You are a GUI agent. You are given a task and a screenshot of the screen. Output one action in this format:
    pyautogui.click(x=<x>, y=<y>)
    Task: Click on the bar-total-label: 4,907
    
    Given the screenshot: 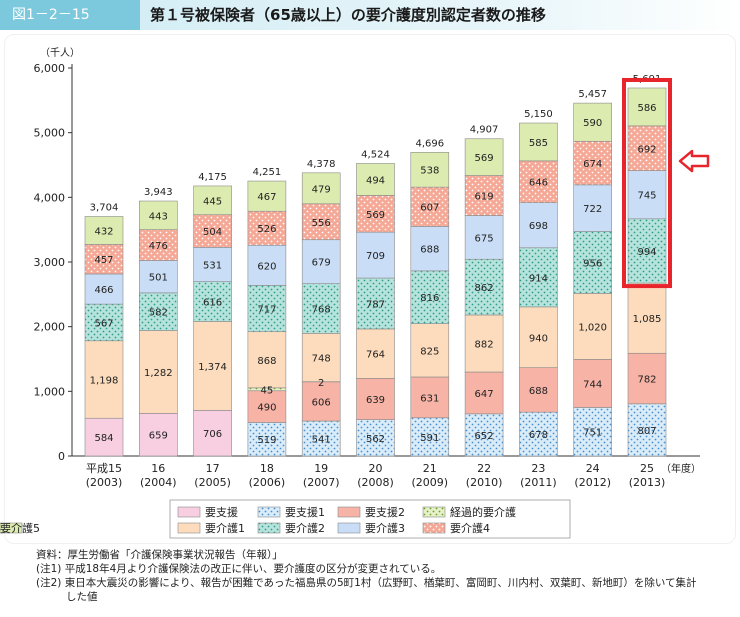 What is the action you would take?
    pyautogui.click(x=484, y=130)
    